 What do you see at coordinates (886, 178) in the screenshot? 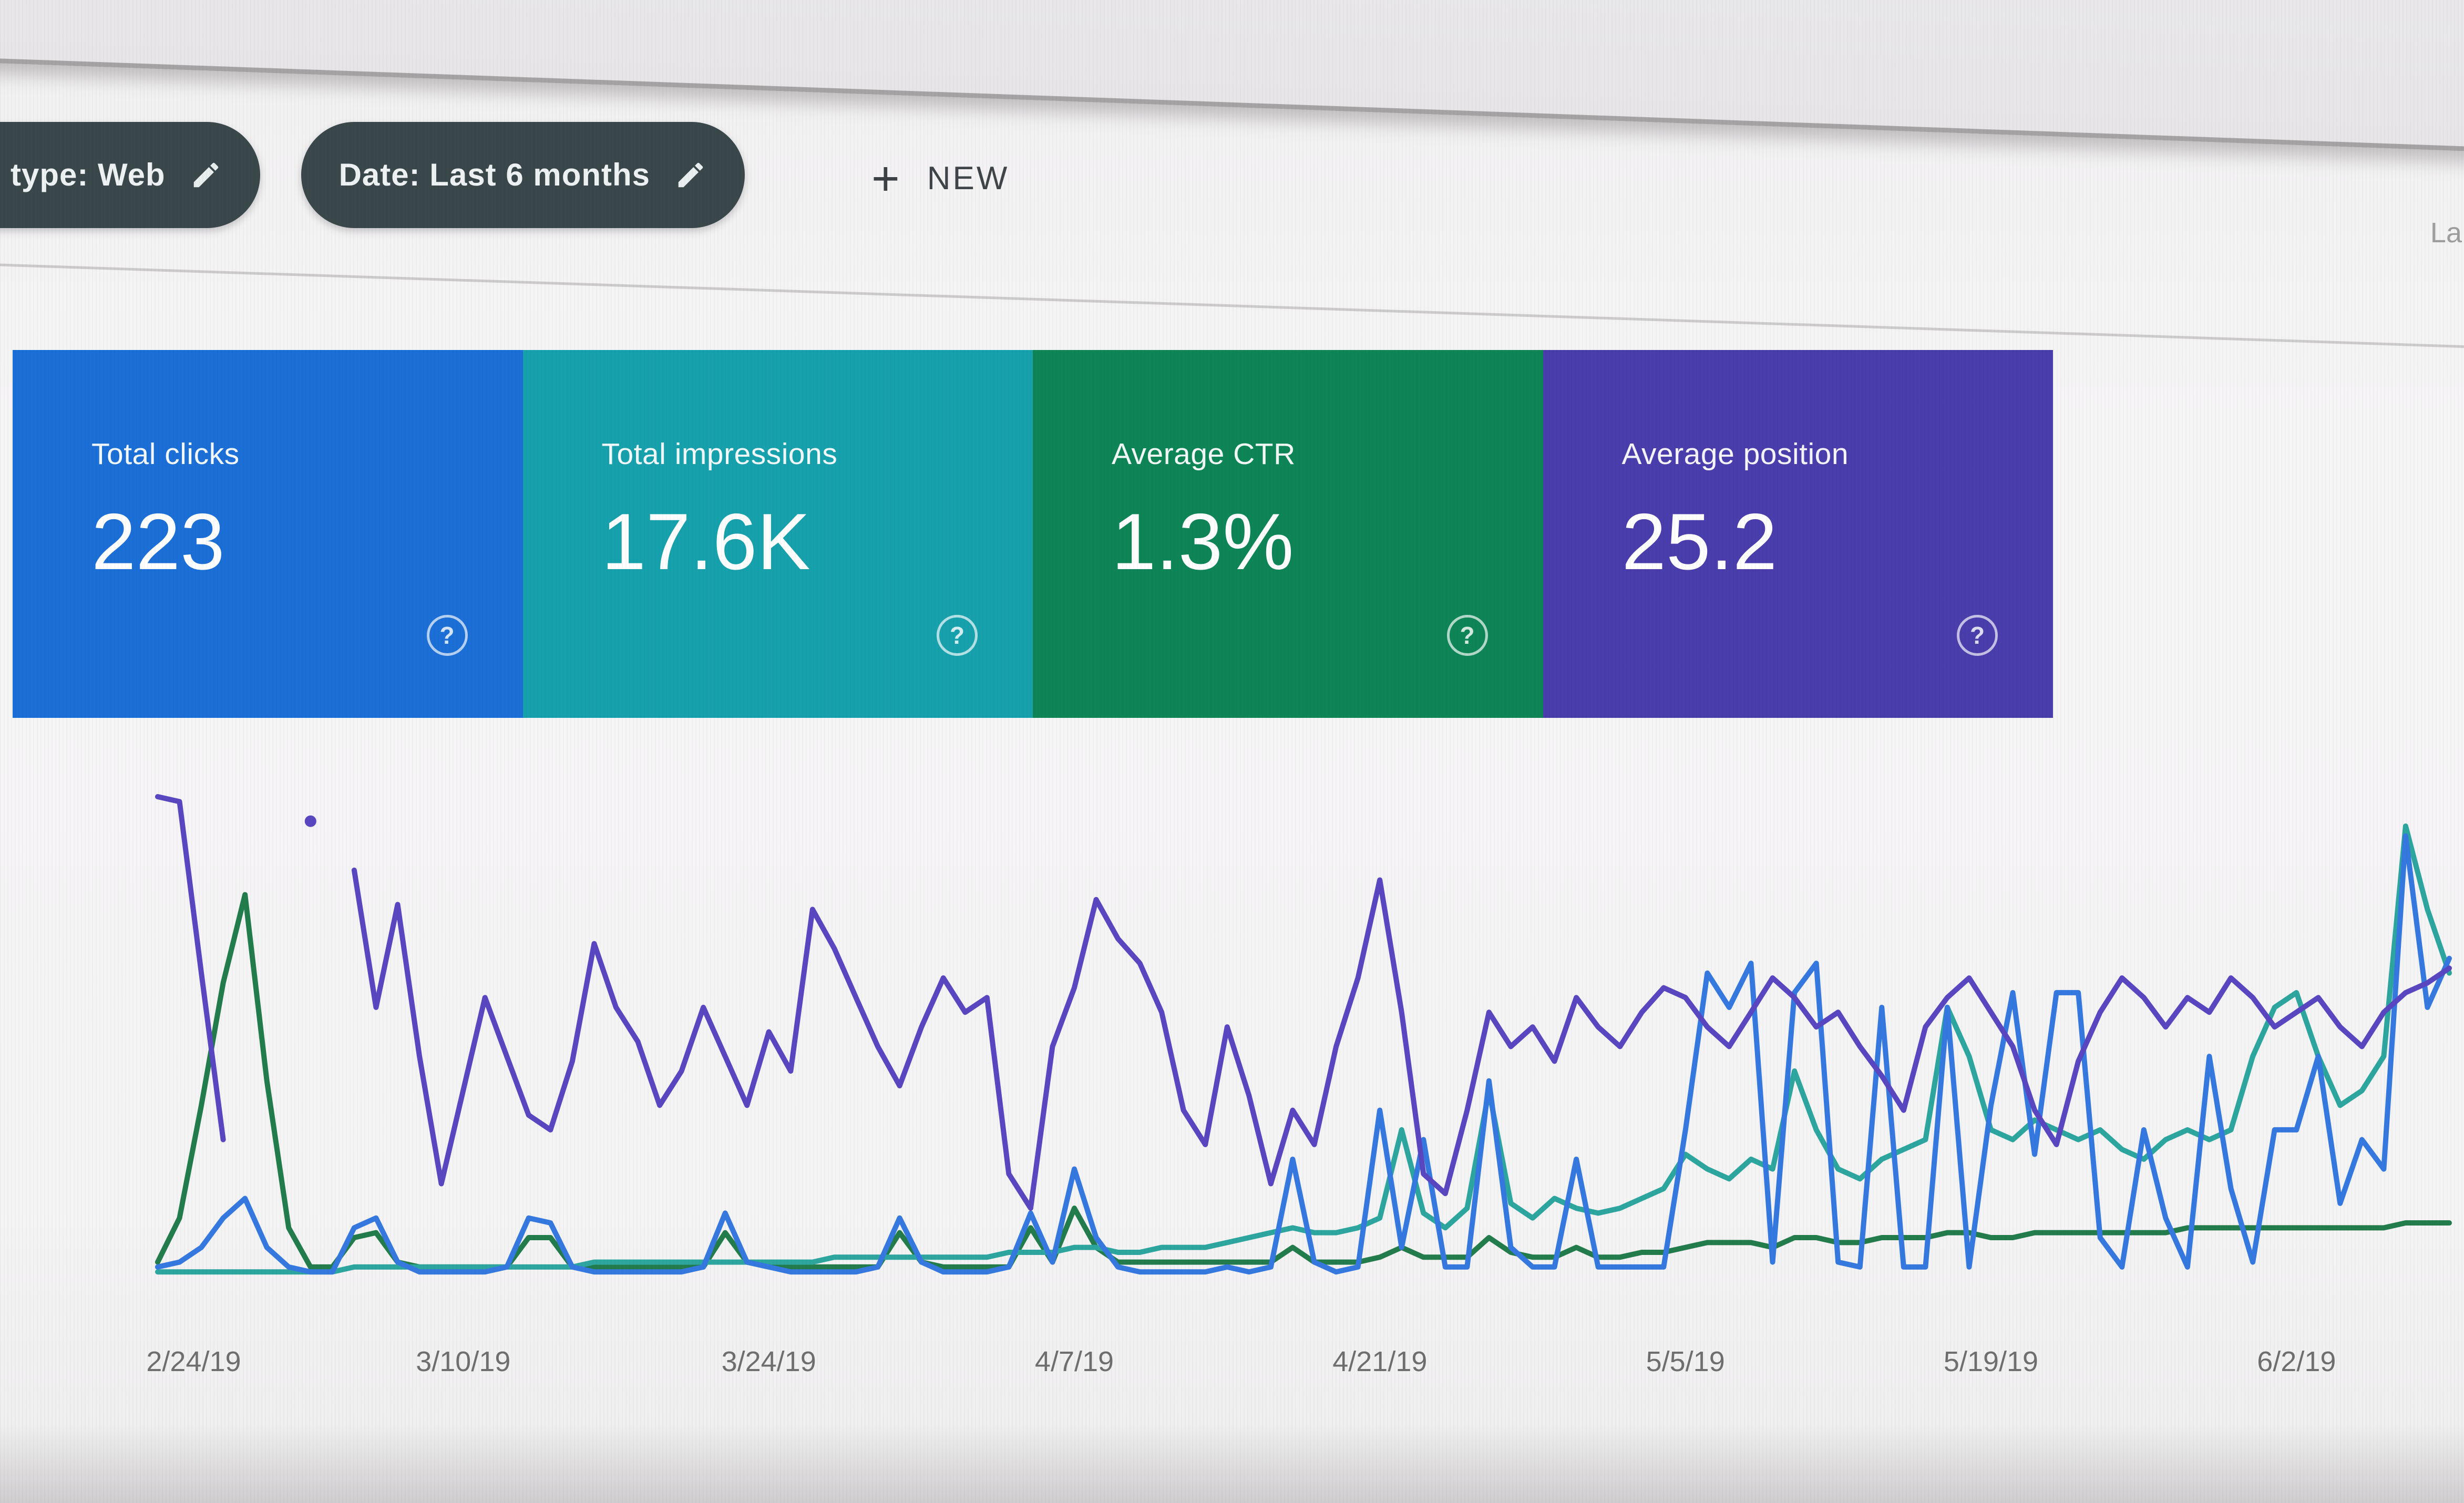
I see `plus-icon: +` at bounding box center [886, 178].